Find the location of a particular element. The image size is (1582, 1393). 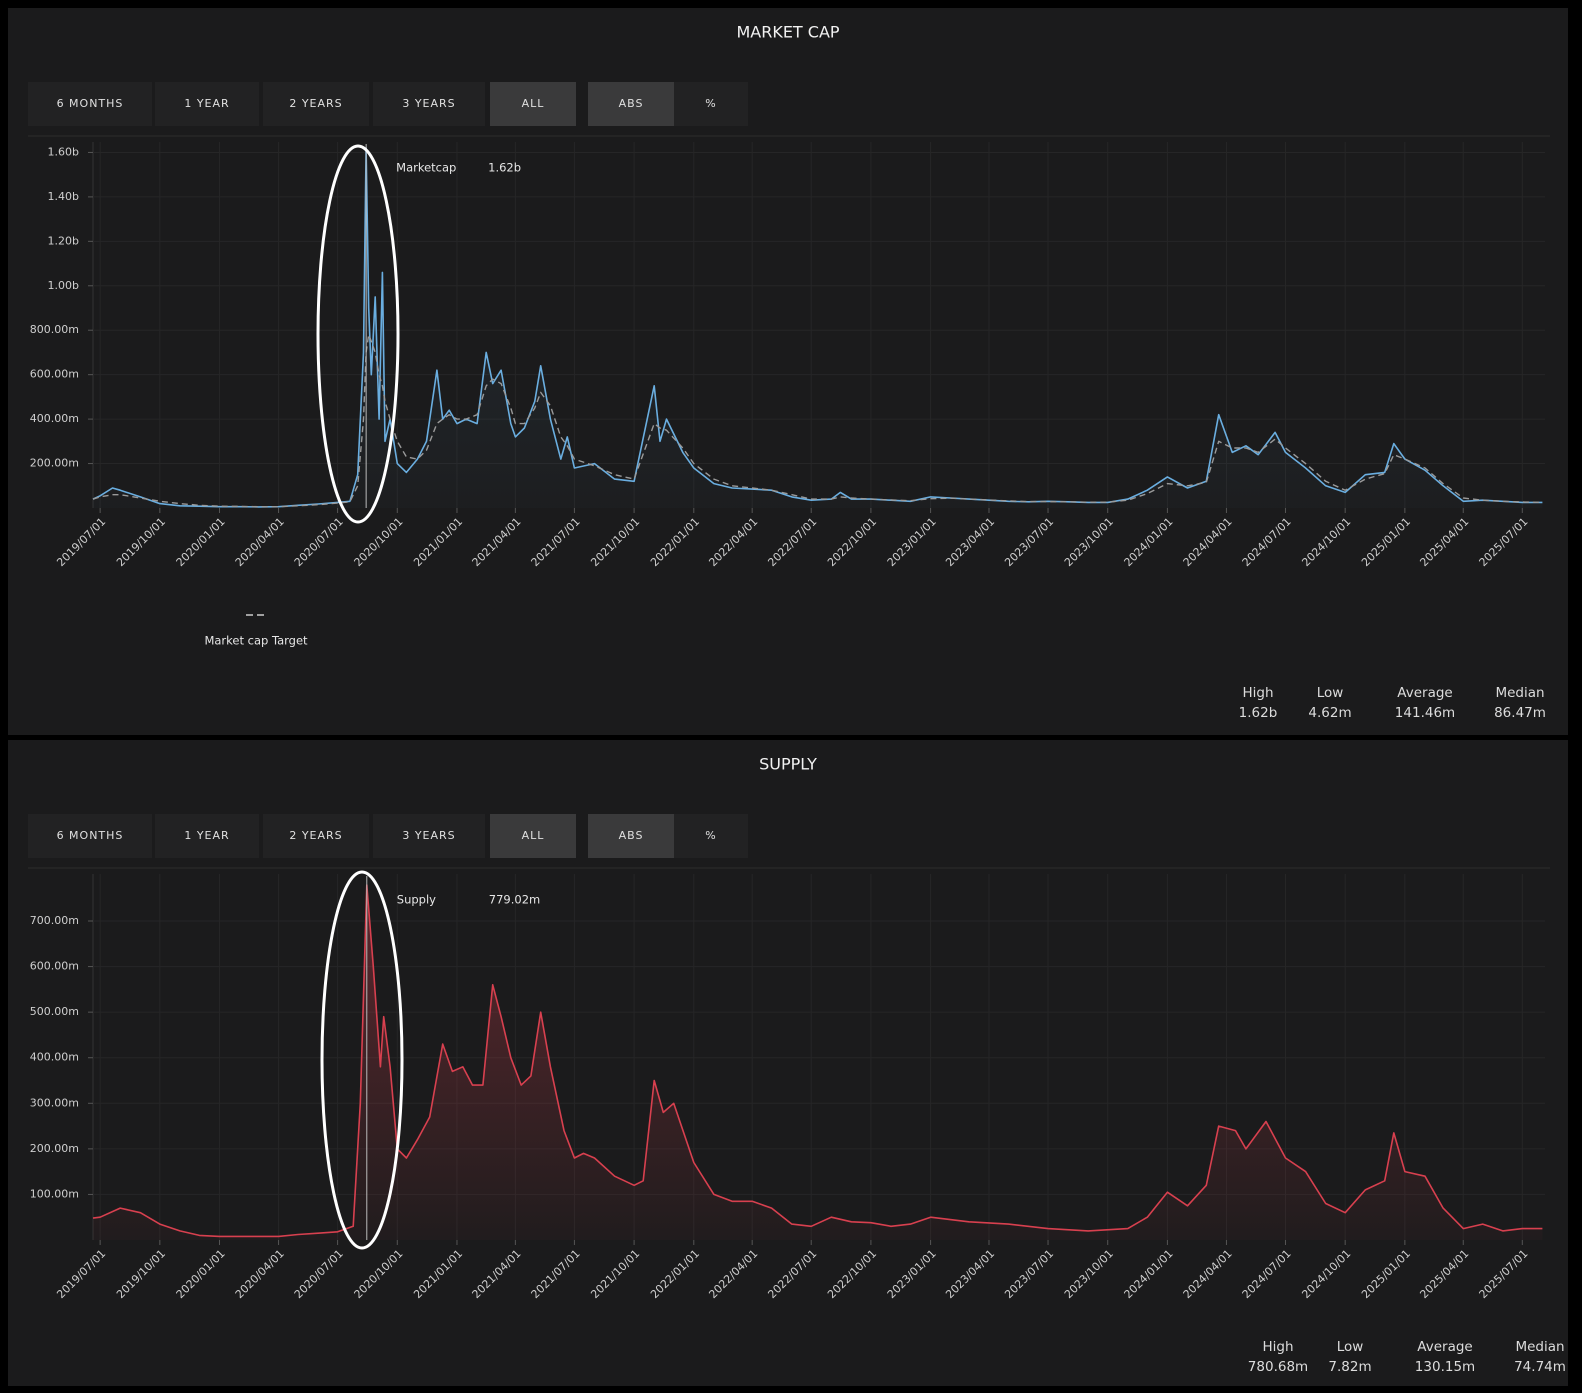

y-tick-label: 1.00b is located at coordinates (63, 285).